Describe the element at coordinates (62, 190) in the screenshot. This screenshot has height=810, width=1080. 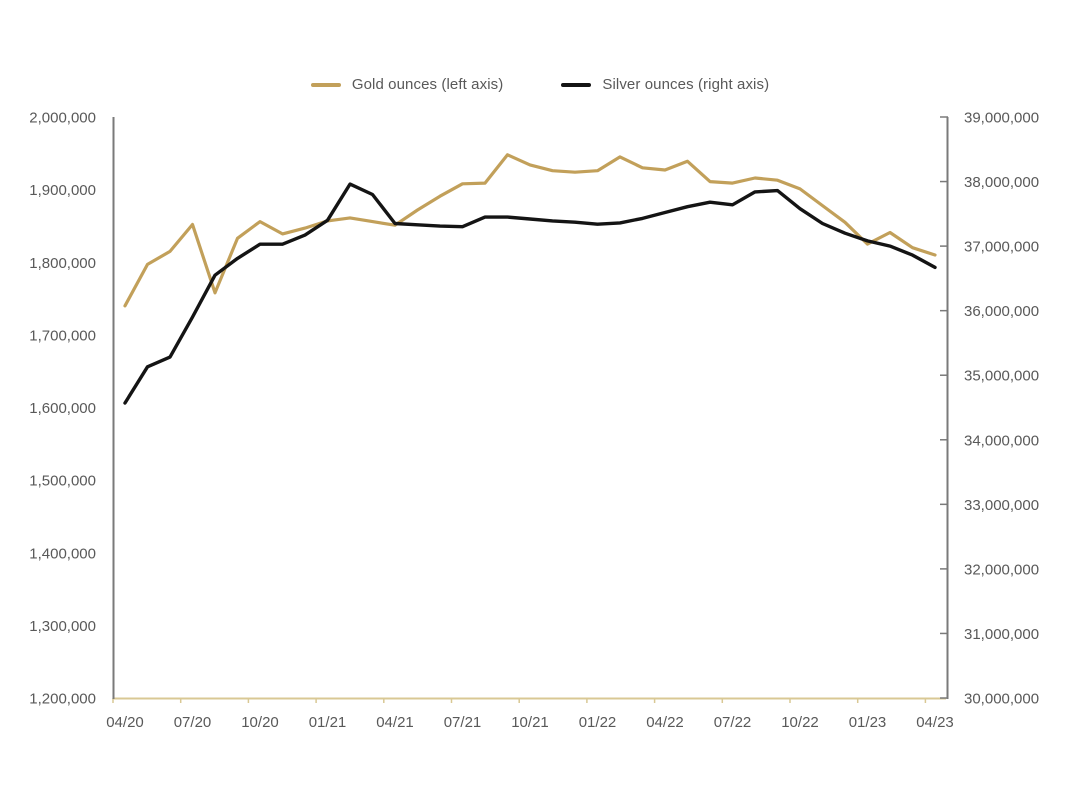
I see `left-axis-tick-label: 1,900,000` at that location.